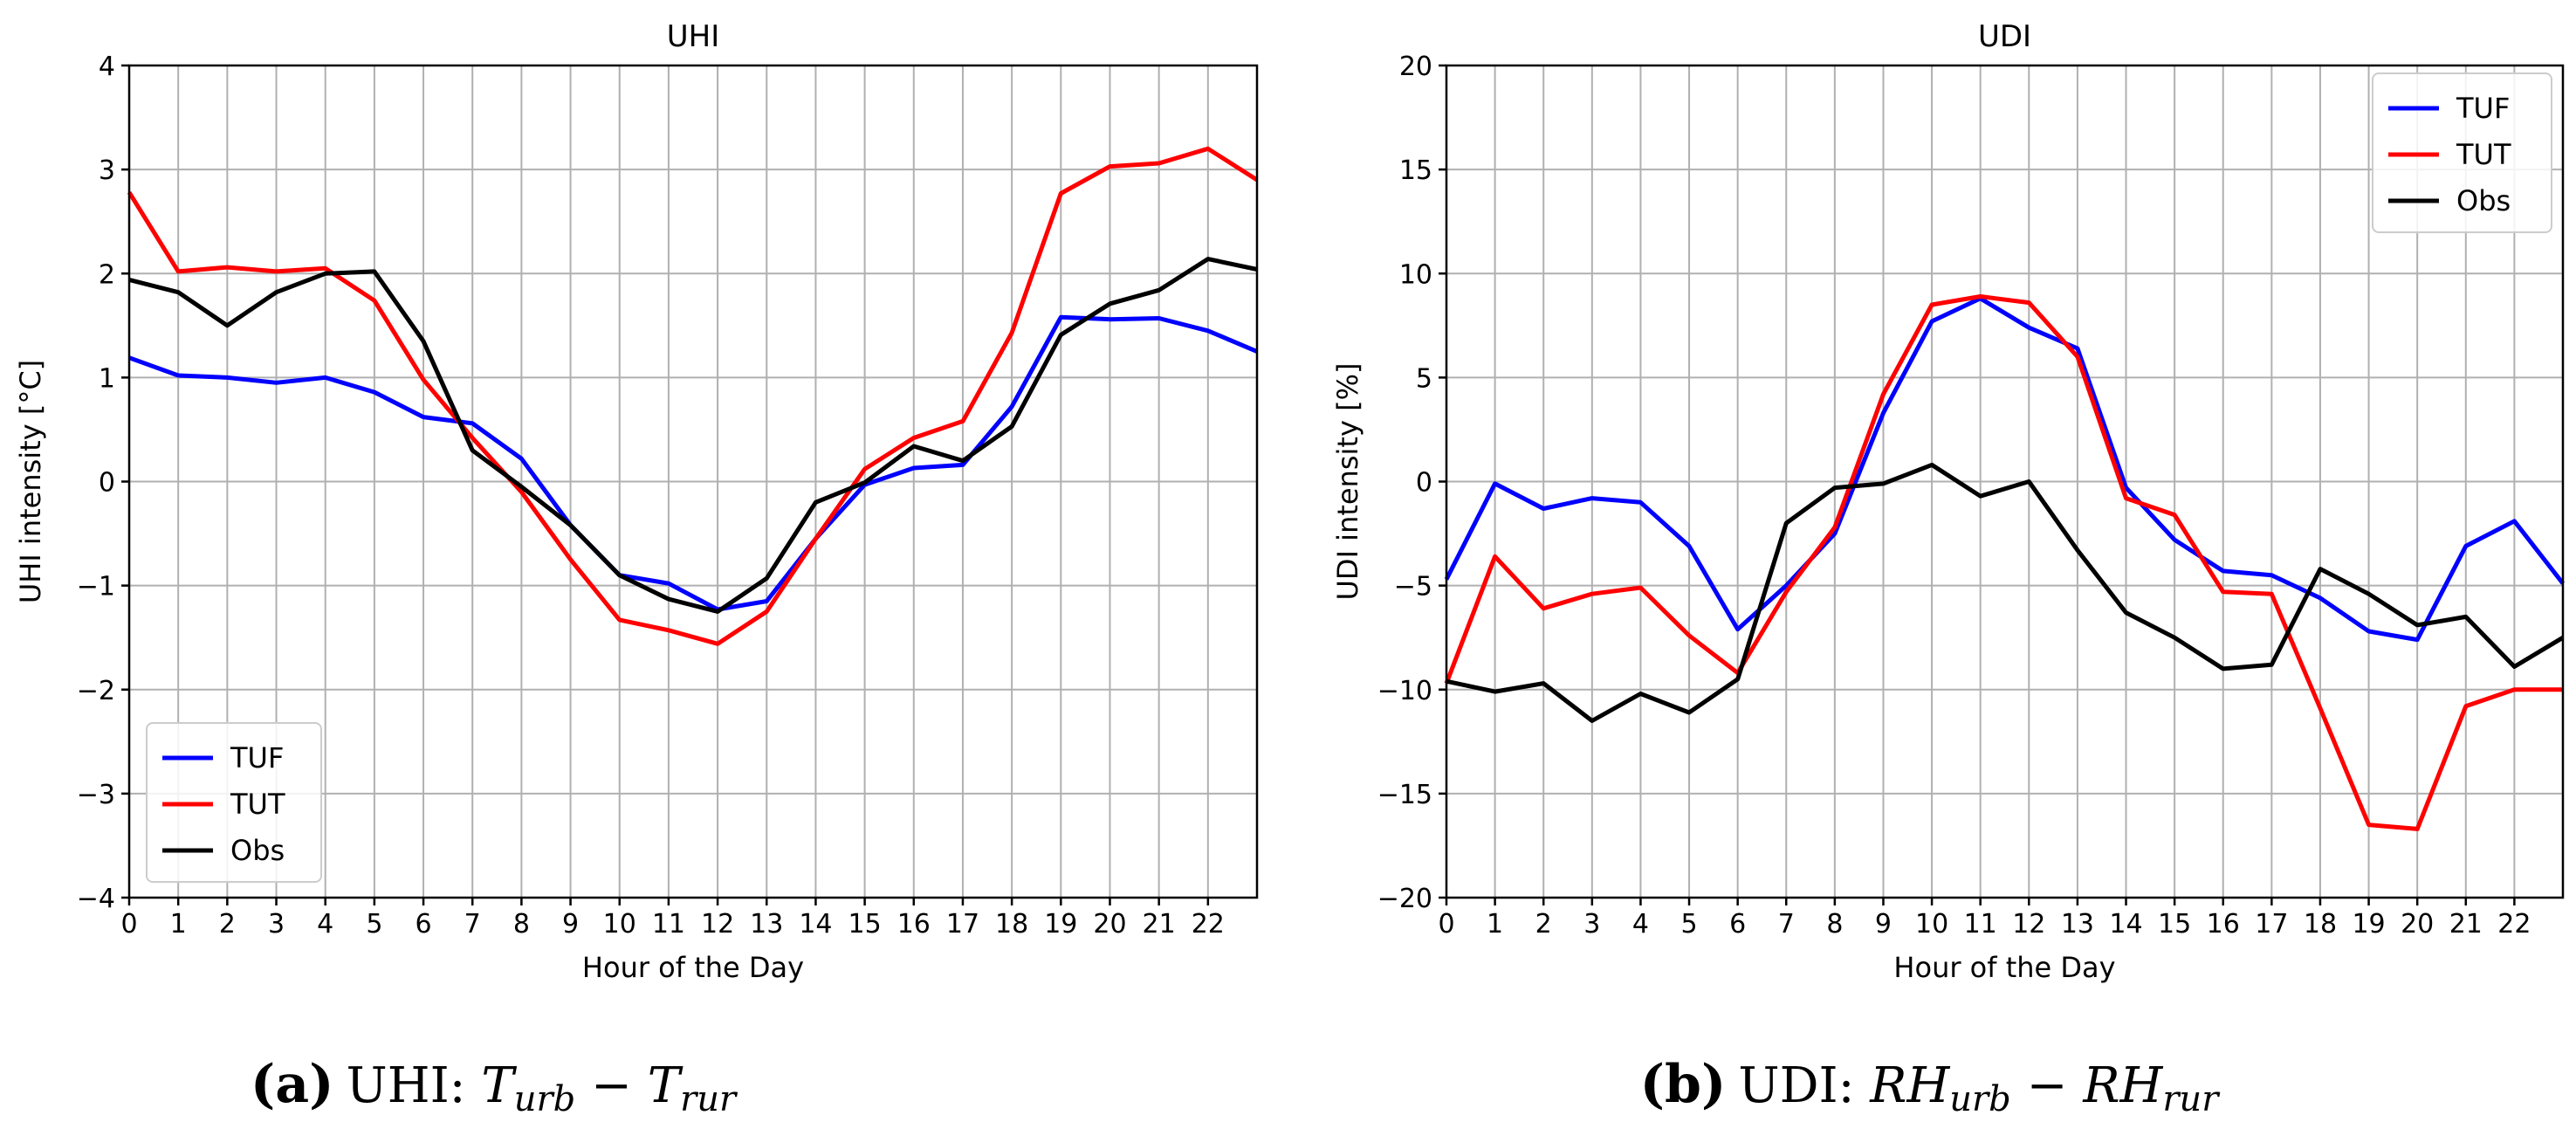  I want to click on udi-x-tick-label: 2, so click(1544, 924).